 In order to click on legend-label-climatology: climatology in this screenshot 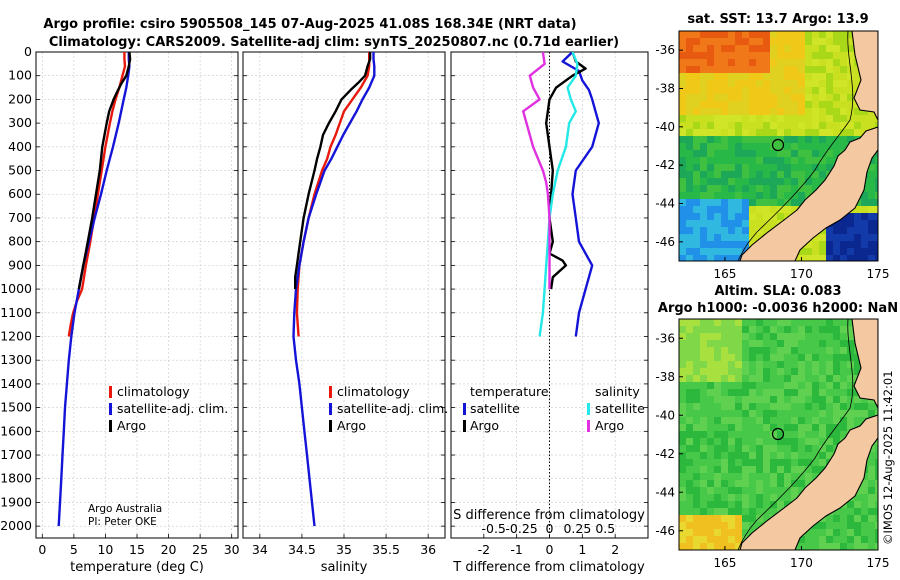, I will do `click(373, 391)`.